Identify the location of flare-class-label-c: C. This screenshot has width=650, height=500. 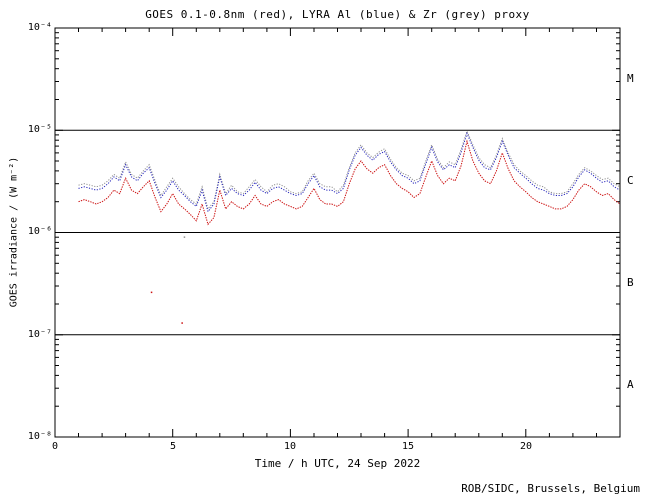
(630, 180).